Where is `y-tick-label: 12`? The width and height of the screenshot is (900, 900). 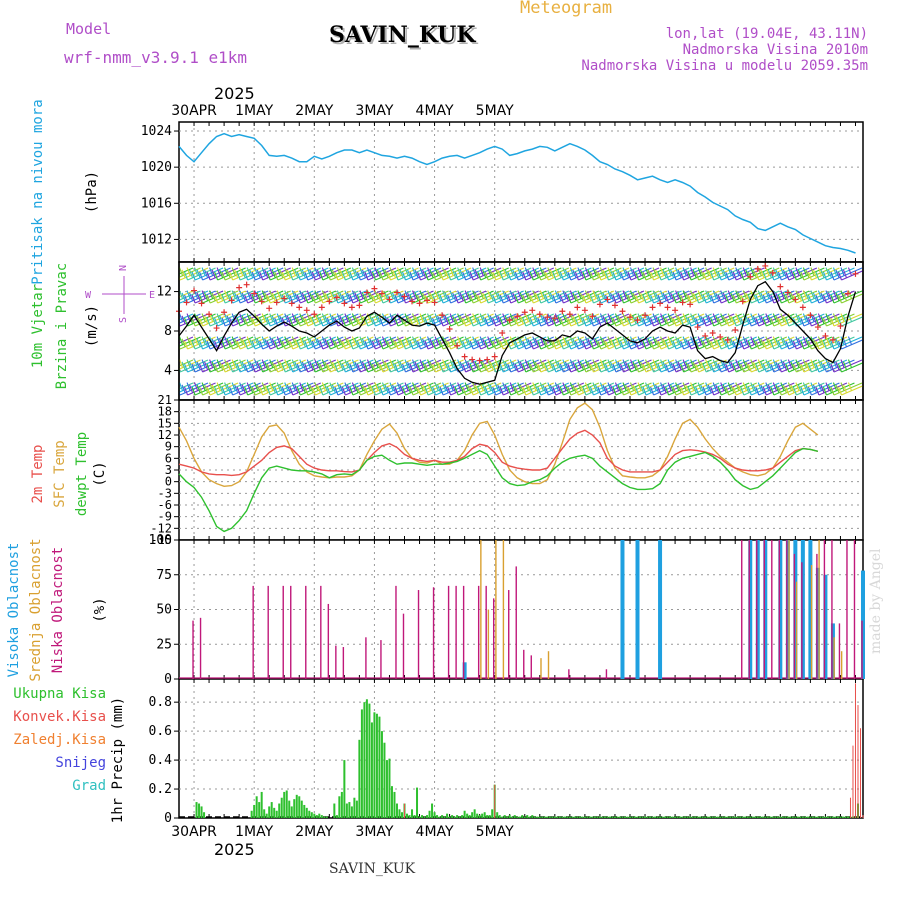
y-tick-label: 12 is located at coordinates (164, 292).